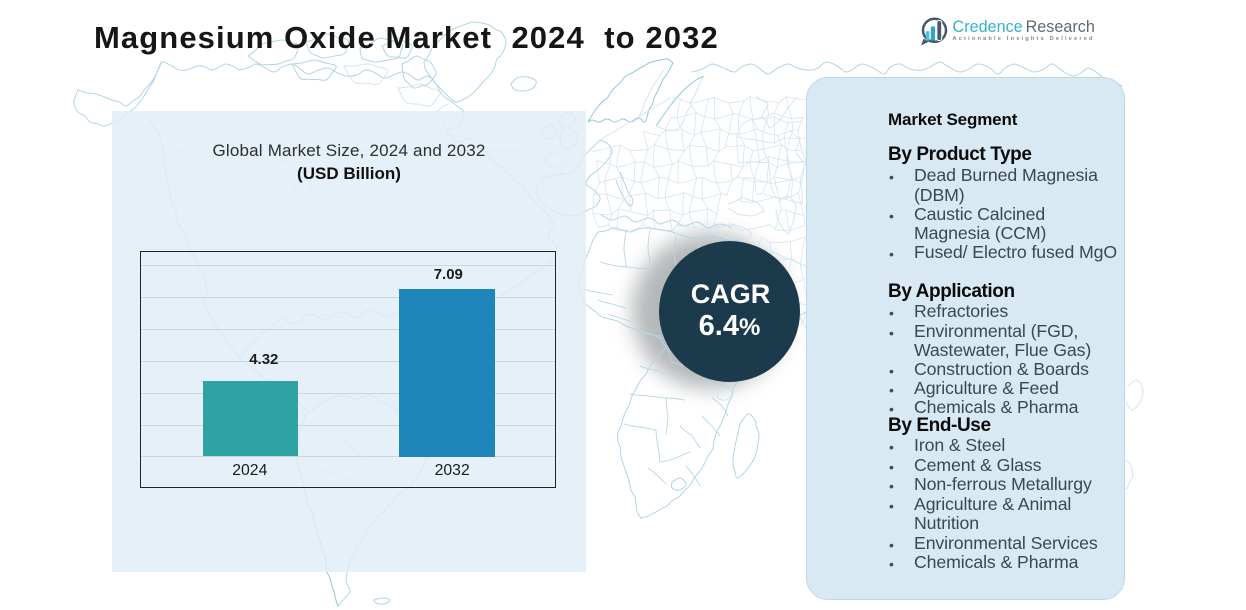 The image size is (1246, 610). I want to click on svg-text: Credence, so click(988, 27).